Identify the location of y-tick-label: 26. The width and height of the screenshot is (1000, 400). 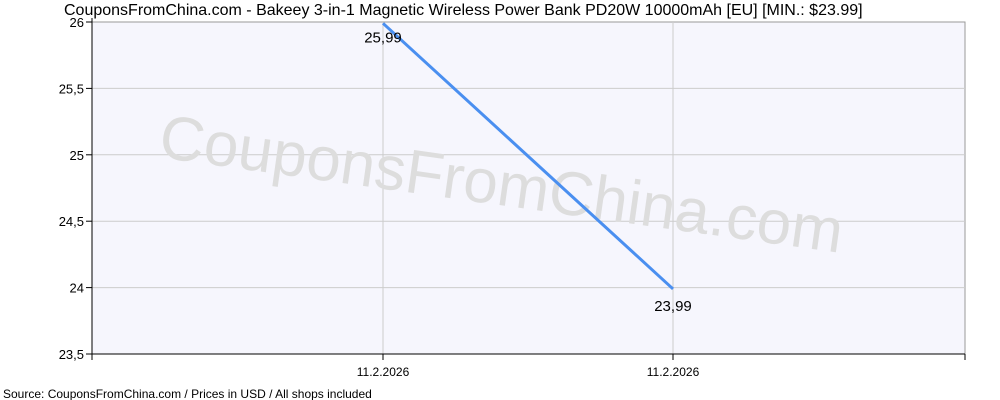
(77, 22).